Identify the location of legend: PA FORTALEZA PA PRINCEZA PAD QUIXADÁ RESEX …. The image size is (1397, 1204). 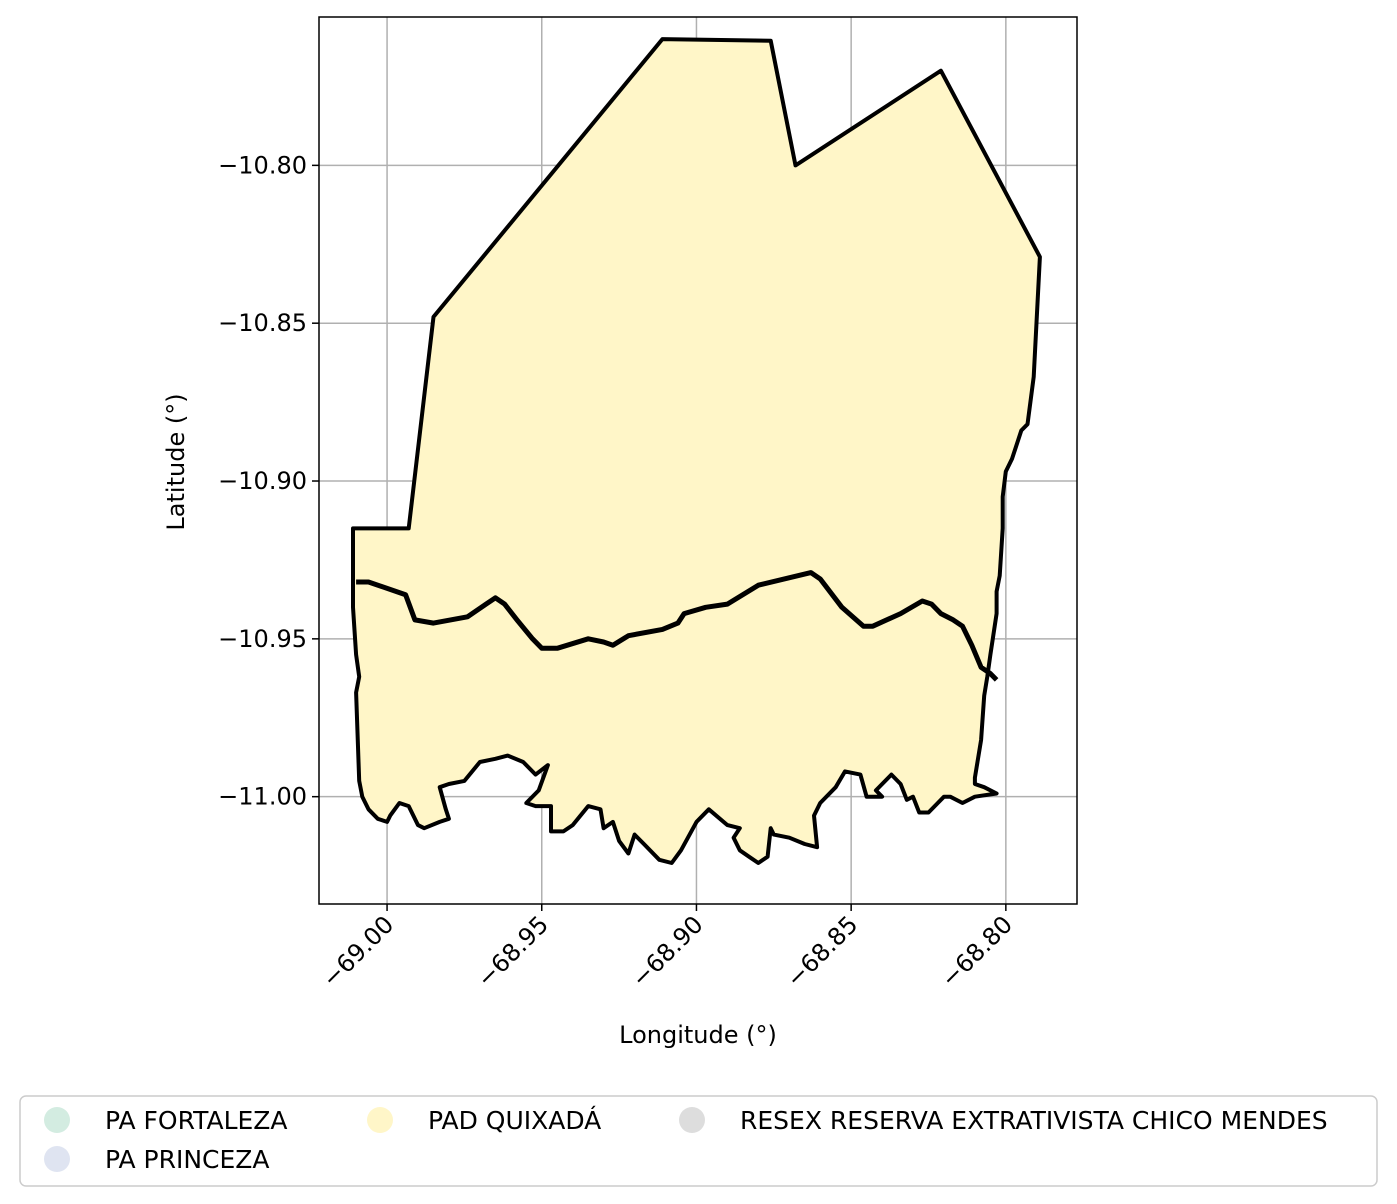
(698, 1141).